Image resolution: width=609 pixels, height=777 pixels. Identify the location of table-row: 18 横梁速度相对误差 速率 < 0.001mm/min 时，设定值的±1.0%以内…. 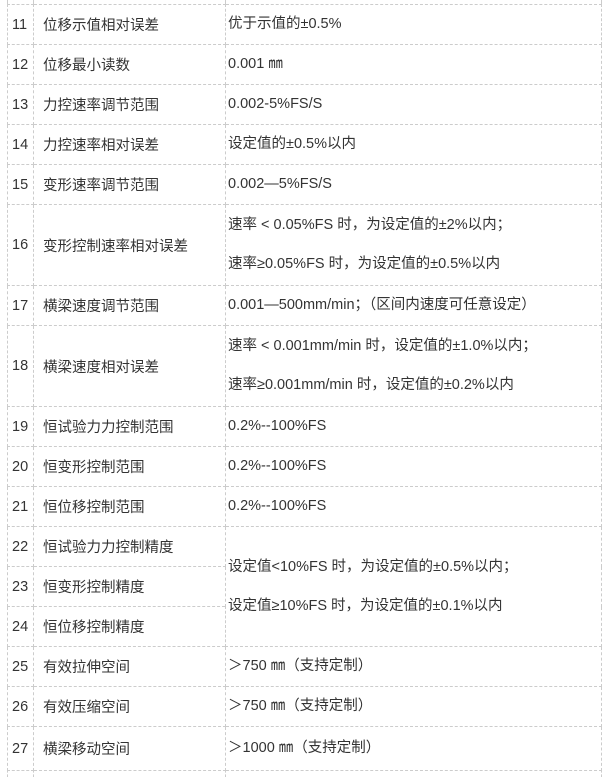
(304, 366).